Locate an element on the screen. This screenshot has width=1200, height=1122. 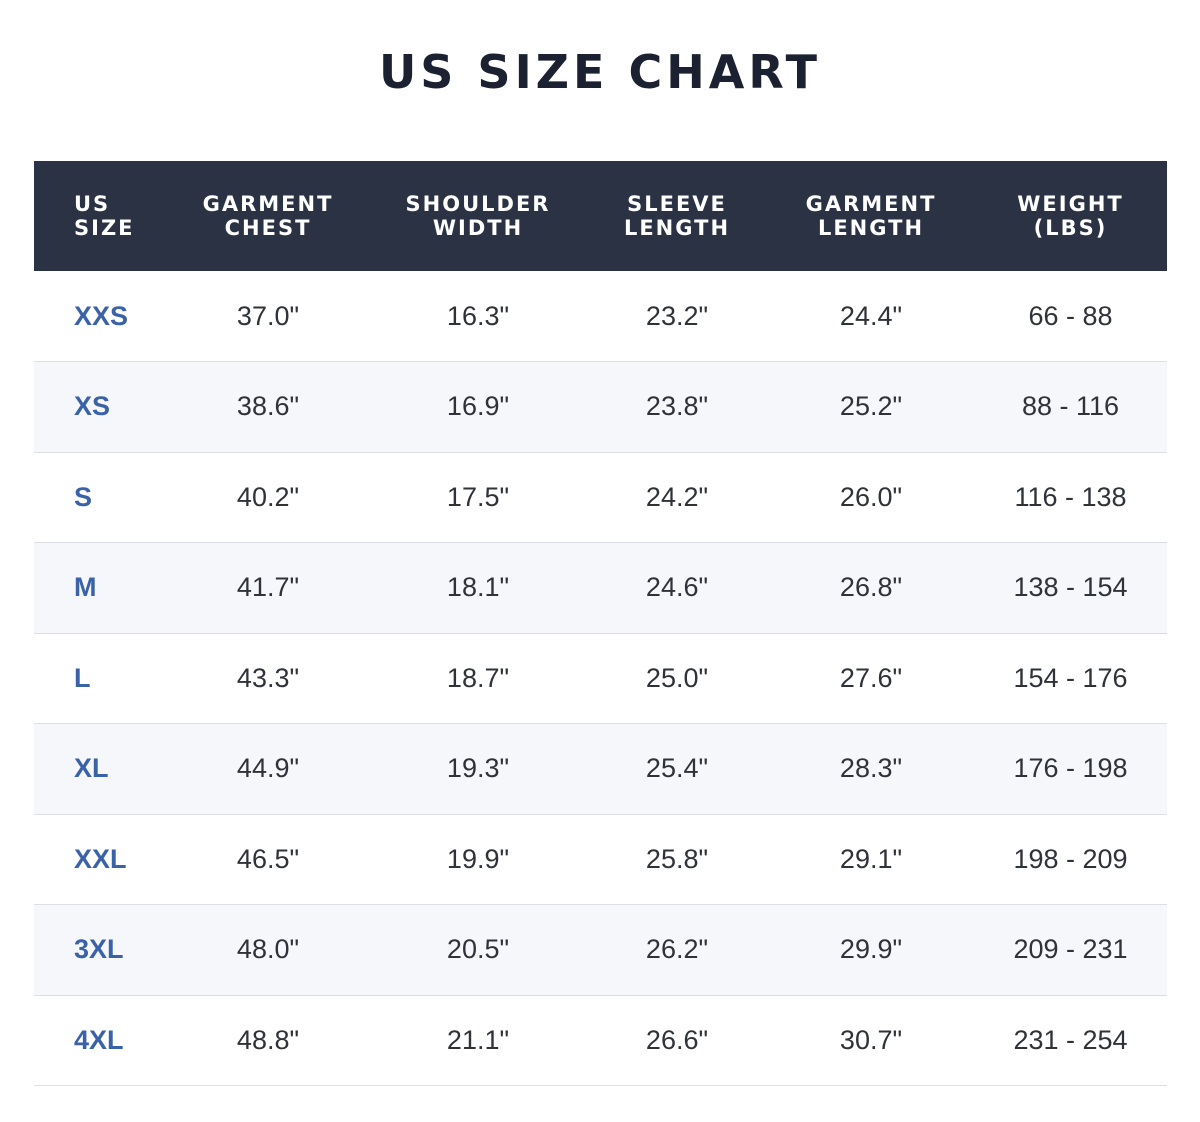
chest-cell: 37.0" is located at coordinates (268, 315).